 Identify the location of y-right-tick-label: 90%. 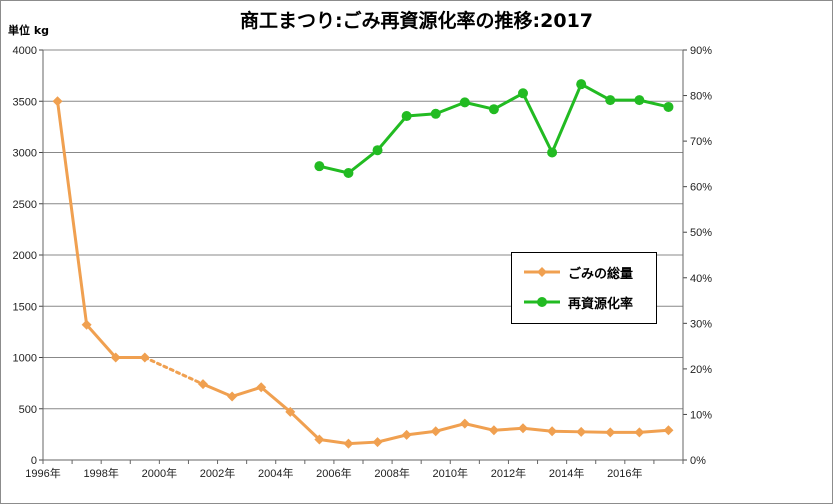
(701, 51).